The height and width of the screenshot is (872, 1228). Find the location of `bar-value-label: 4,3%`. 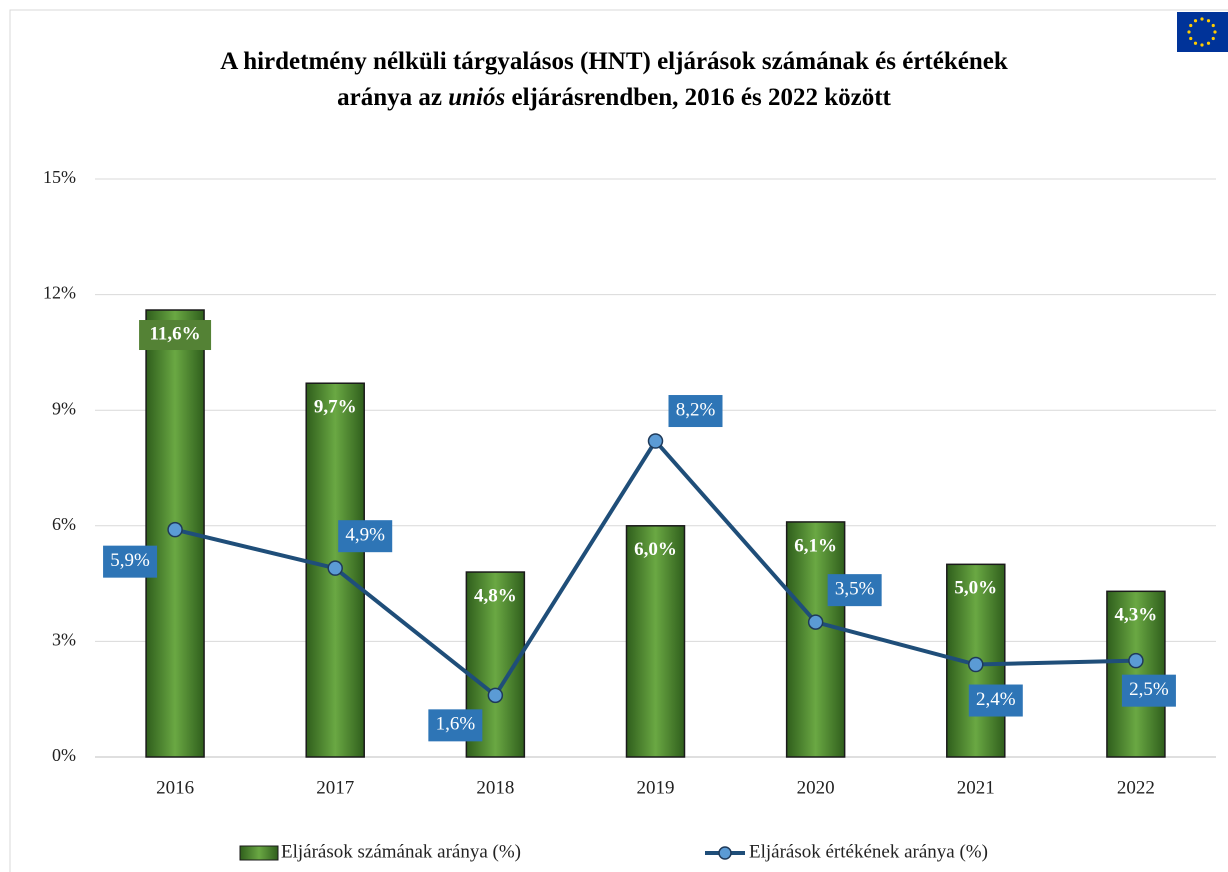

bar-value-label: 4,3% is located at coordinates (1136, 615).